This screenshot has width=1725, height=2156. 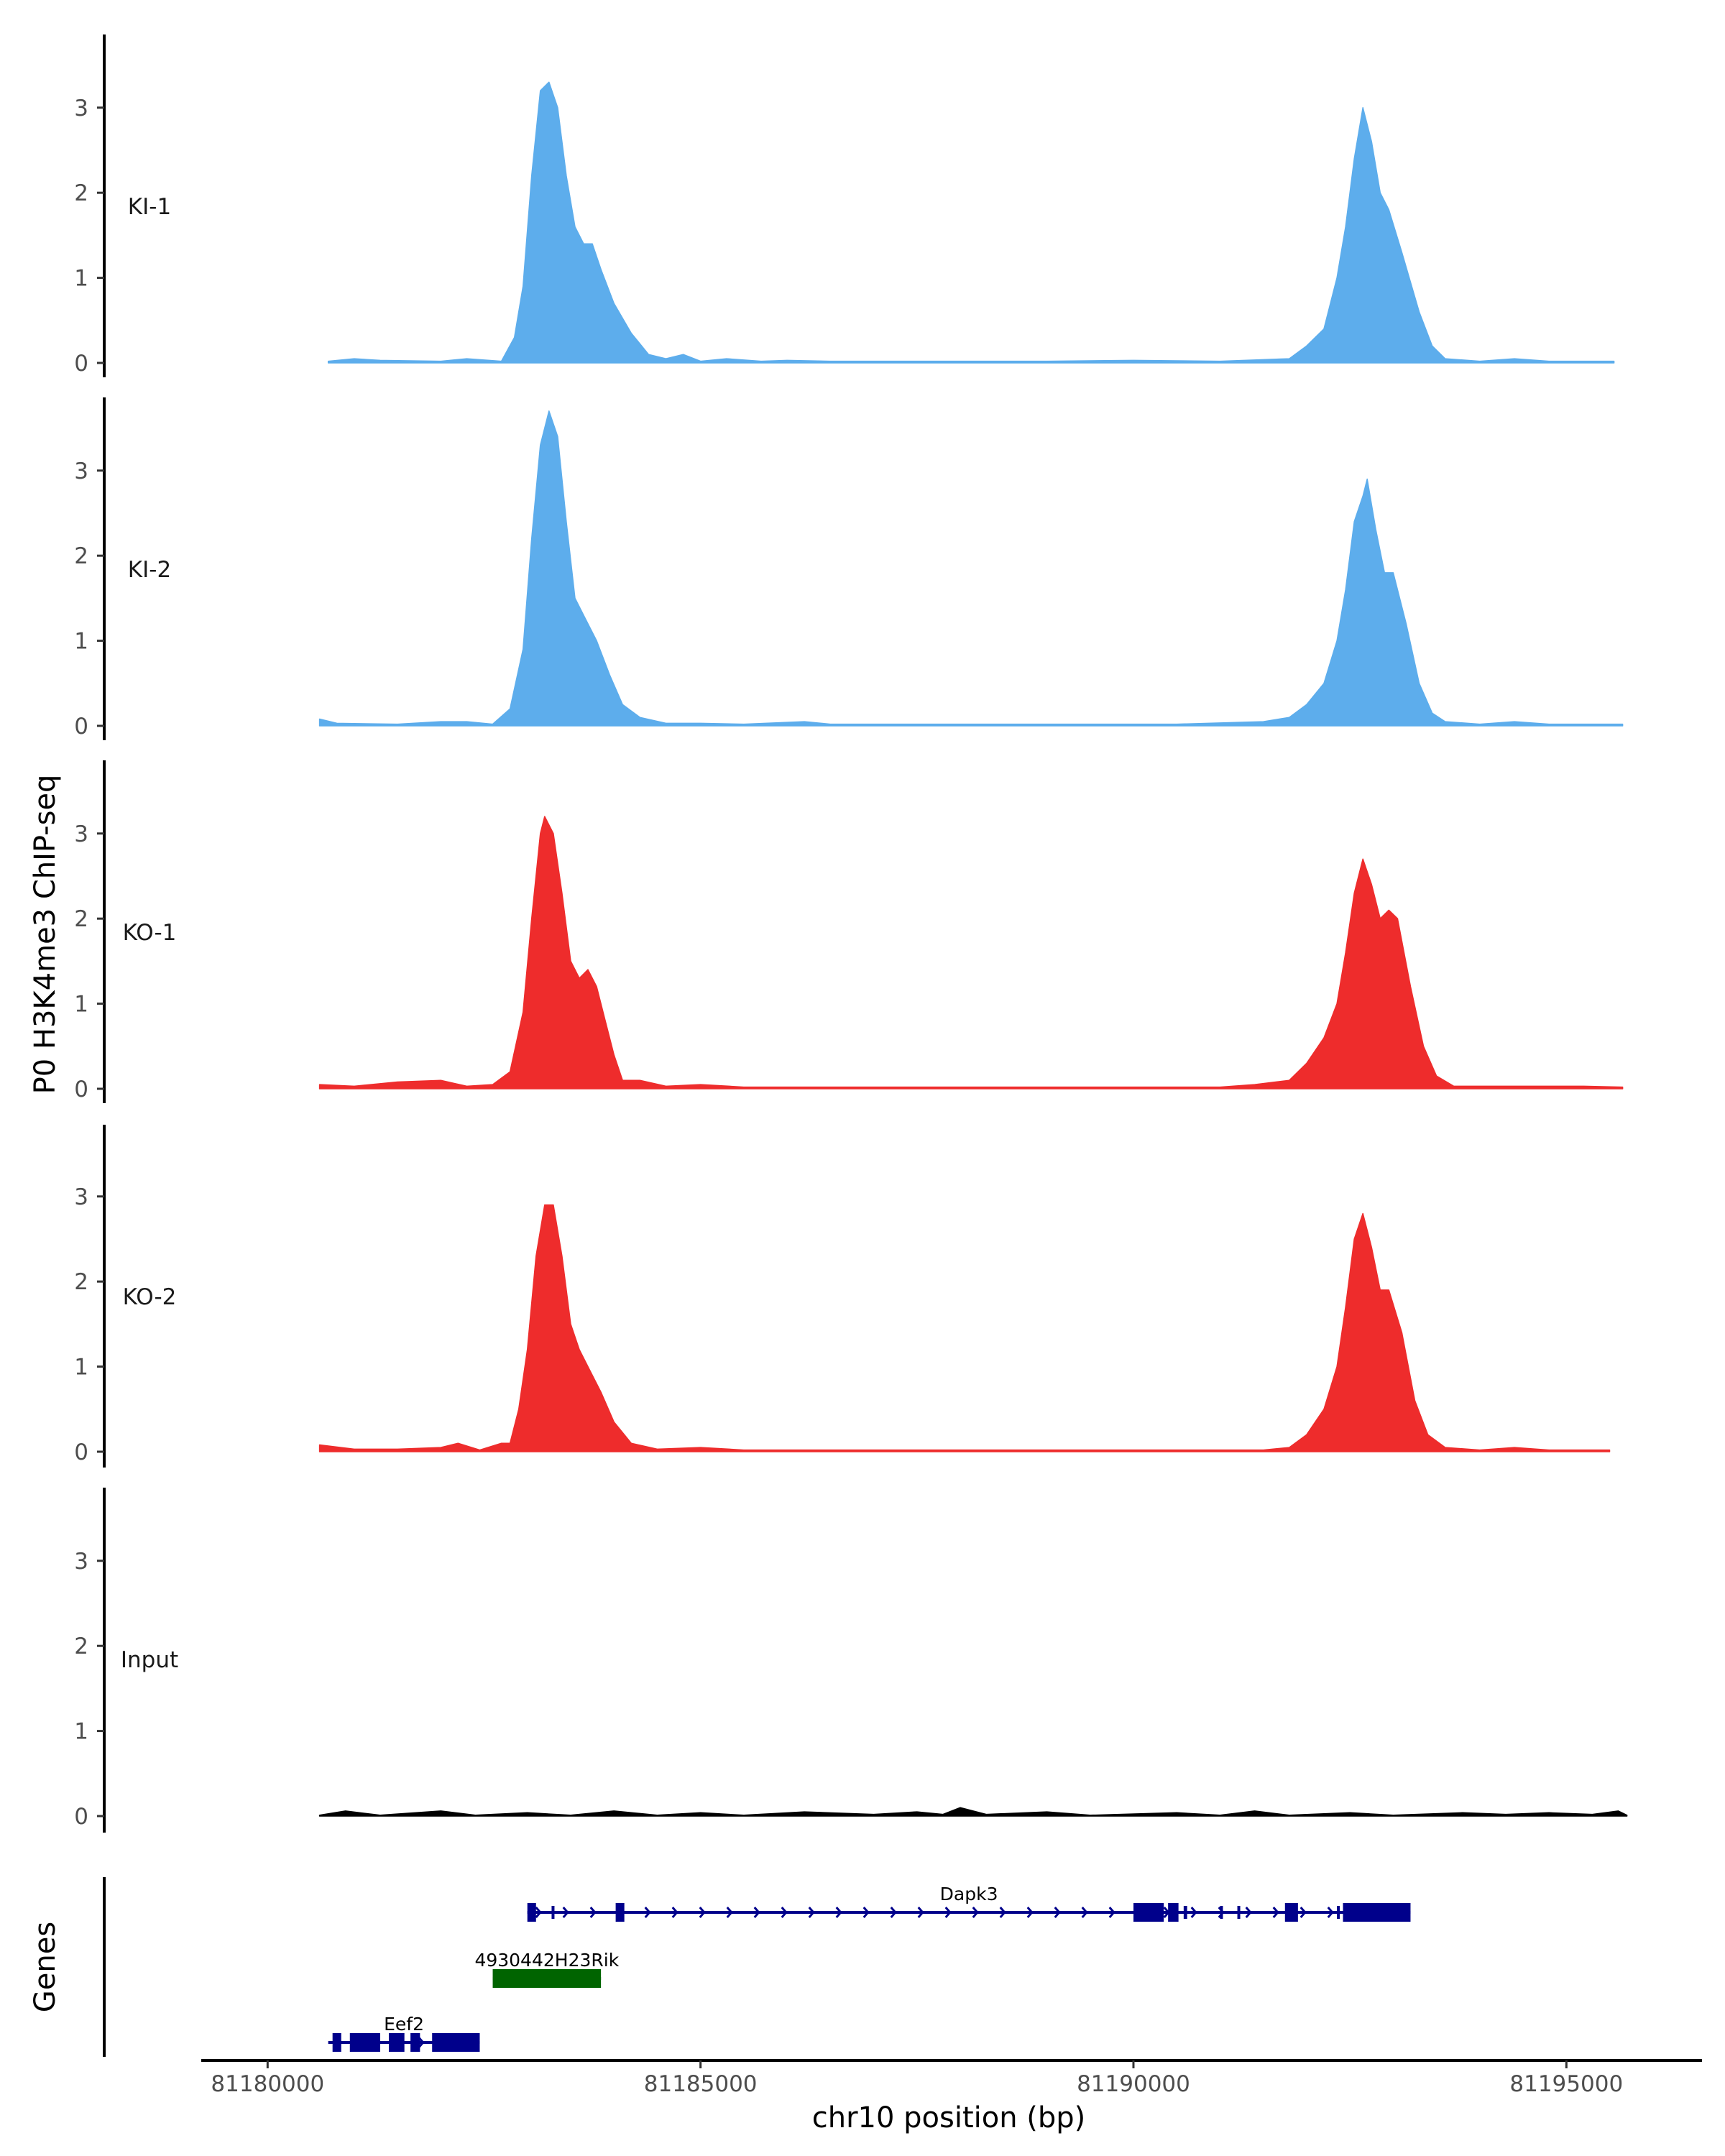 What do you see at coordinates (81, 642) in the screenshot?
I see `y-tick-label-ki-2-1: 1` at bounding box center [81, 642].